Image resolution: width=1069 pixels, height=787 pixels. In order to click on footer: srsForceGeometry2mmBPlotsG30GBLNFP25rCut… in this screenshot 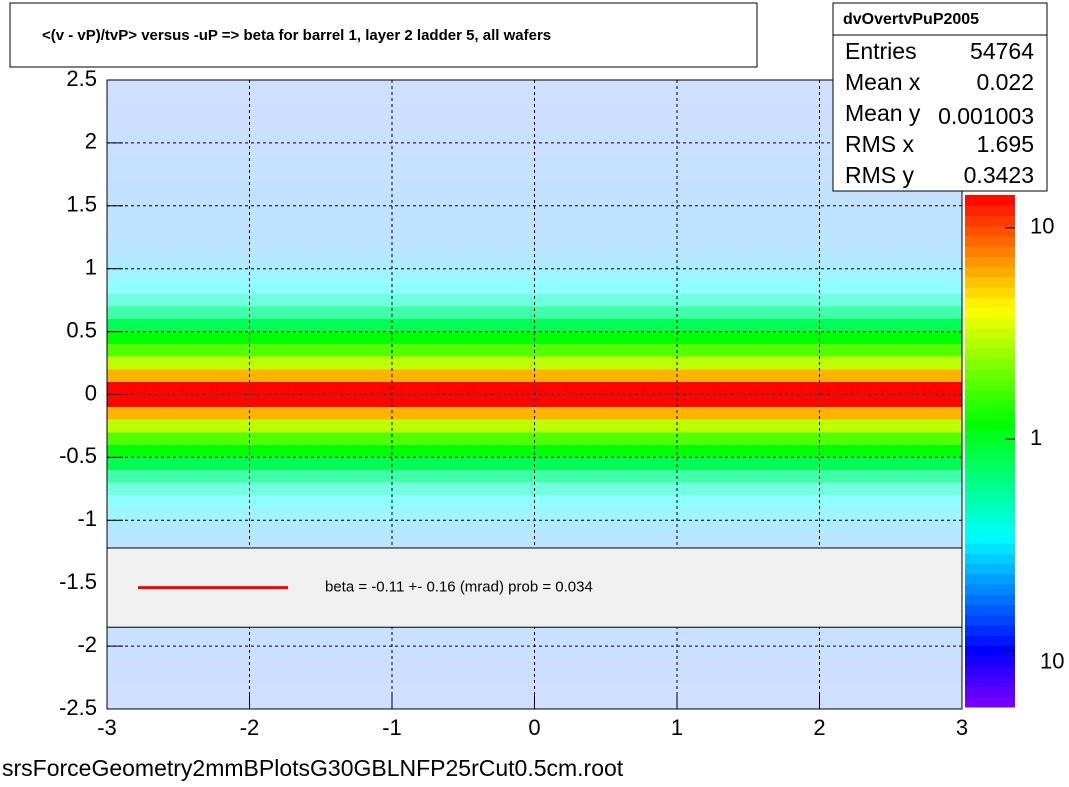, I will do `click(313, 768)`.